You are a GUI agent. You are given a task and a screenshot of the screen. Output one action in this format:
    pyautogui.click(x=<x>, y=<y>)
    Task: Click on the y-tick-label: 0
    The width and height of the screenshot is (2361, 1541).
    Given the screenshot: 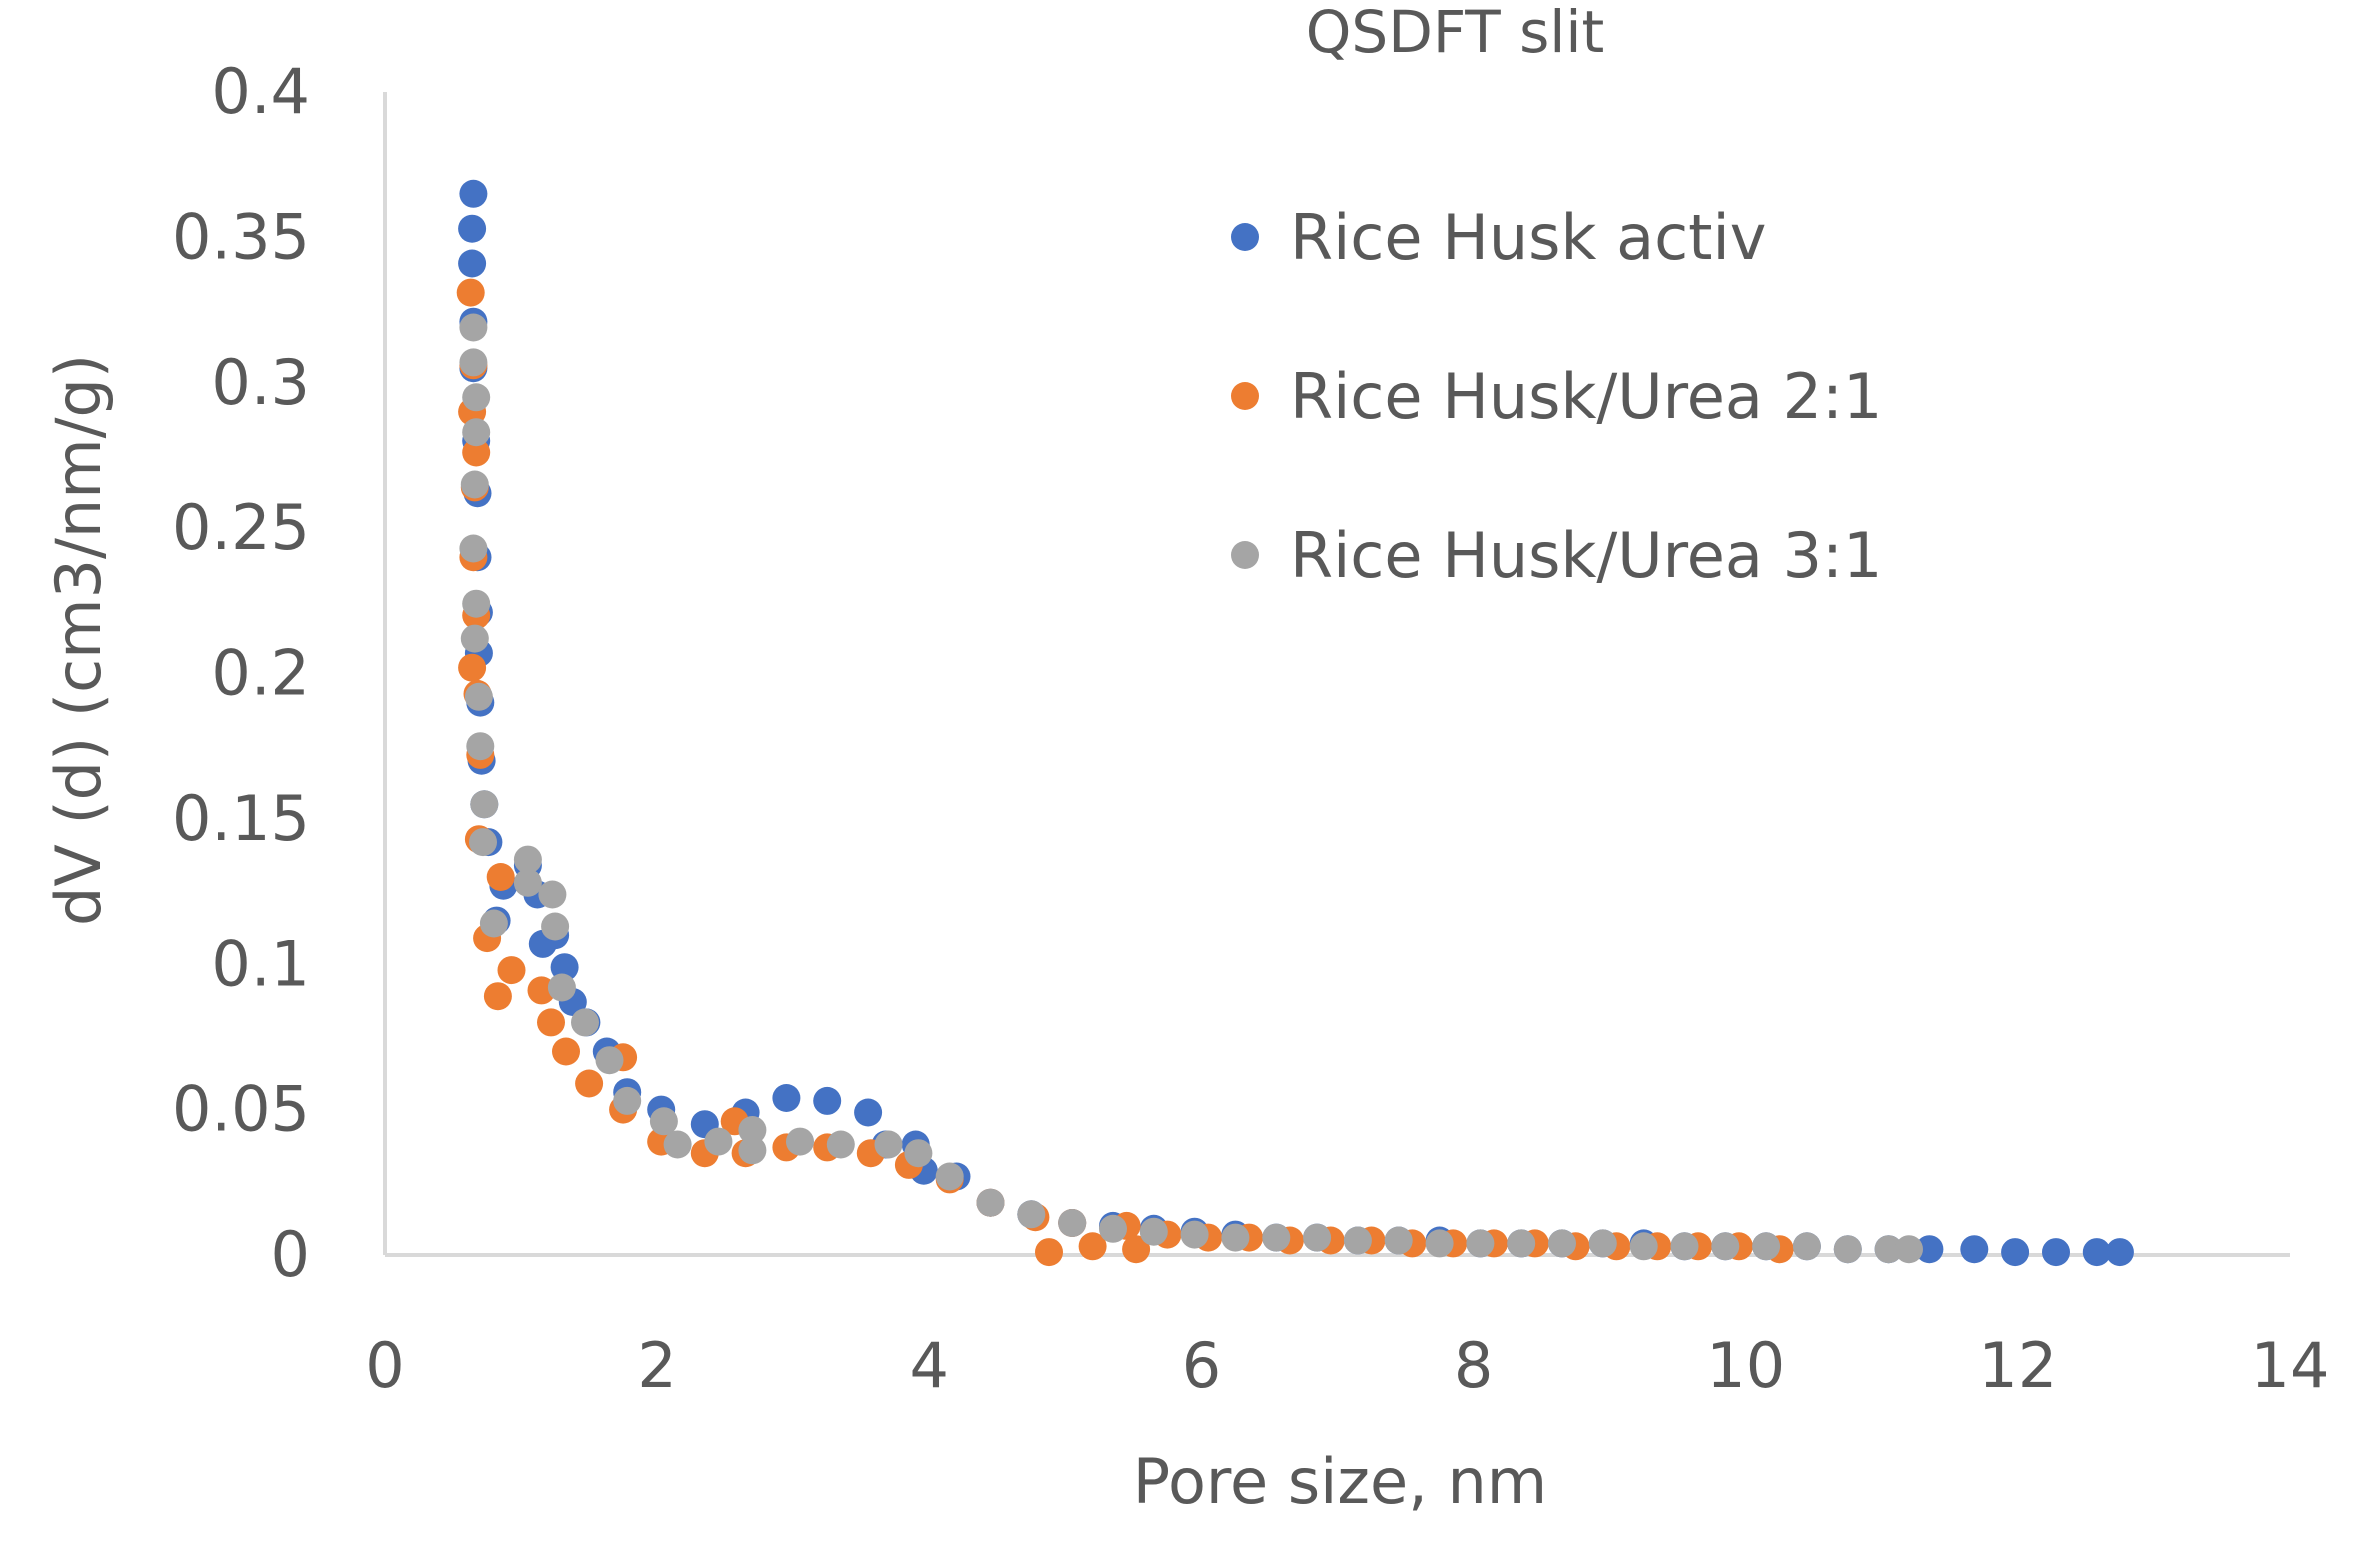 What is the action you would take?
    pyautogui.click(x=290, y=1254)
    